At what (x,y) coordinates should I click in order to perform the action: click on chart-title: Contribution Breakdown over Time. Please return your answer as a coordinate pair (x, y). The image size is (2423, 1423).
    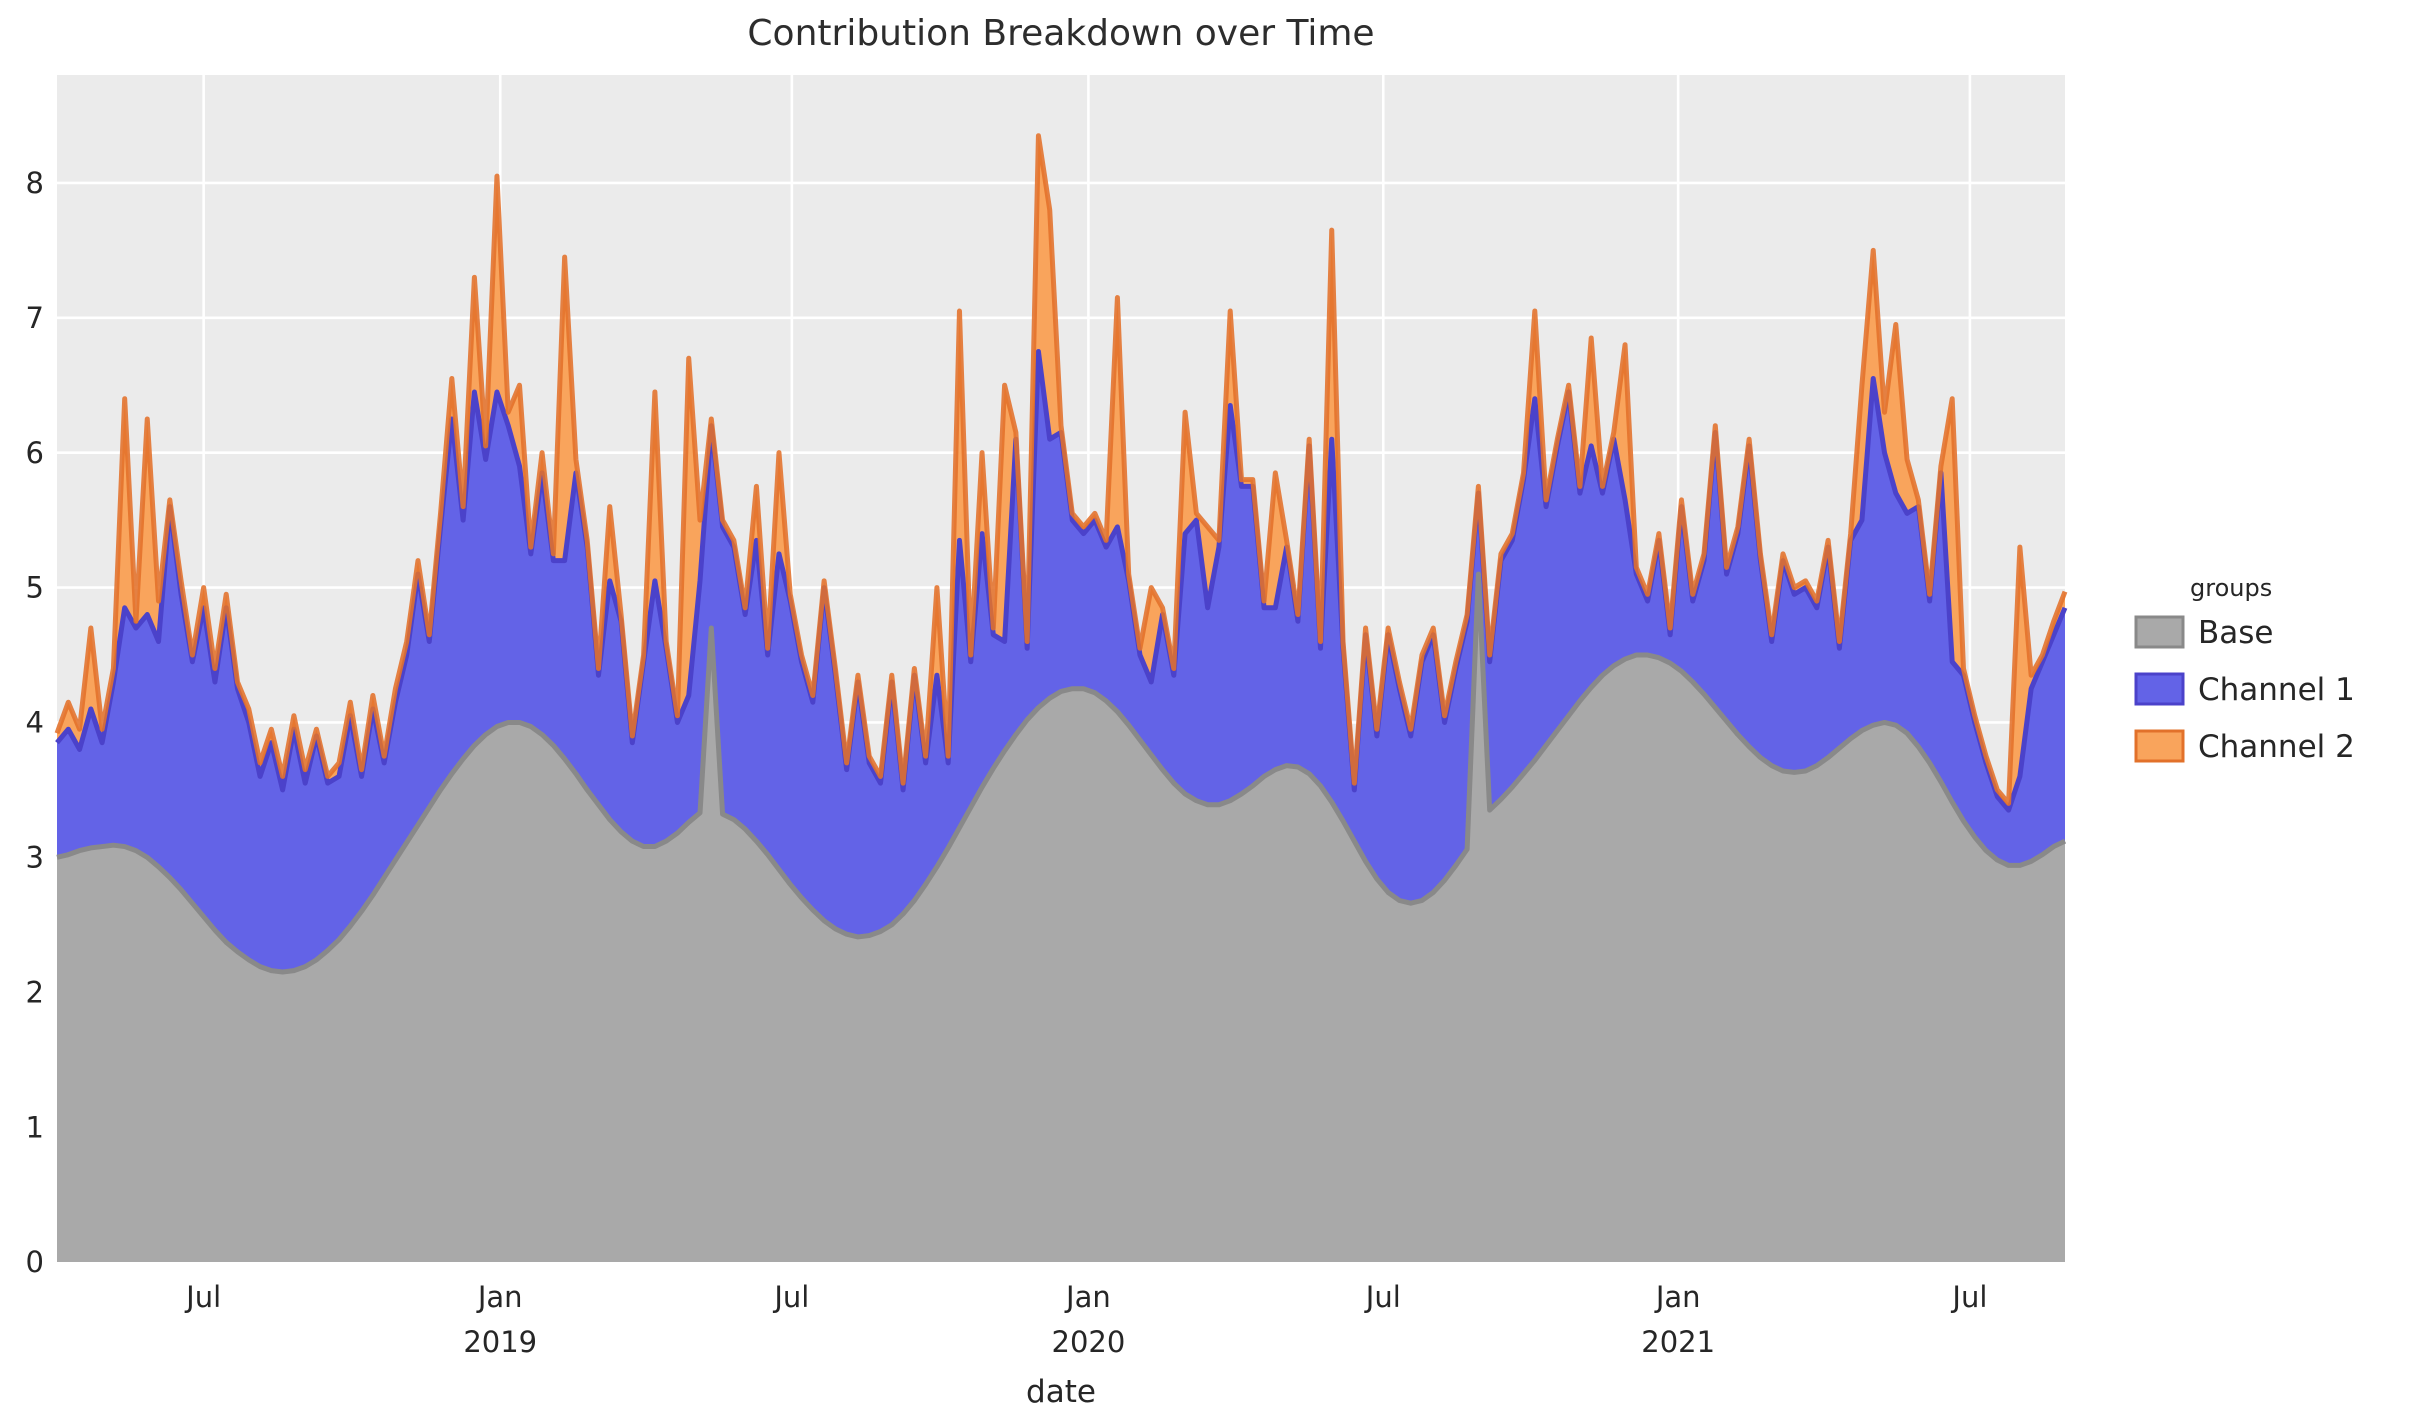
    Looking at the image, I should click on (1060, 33).